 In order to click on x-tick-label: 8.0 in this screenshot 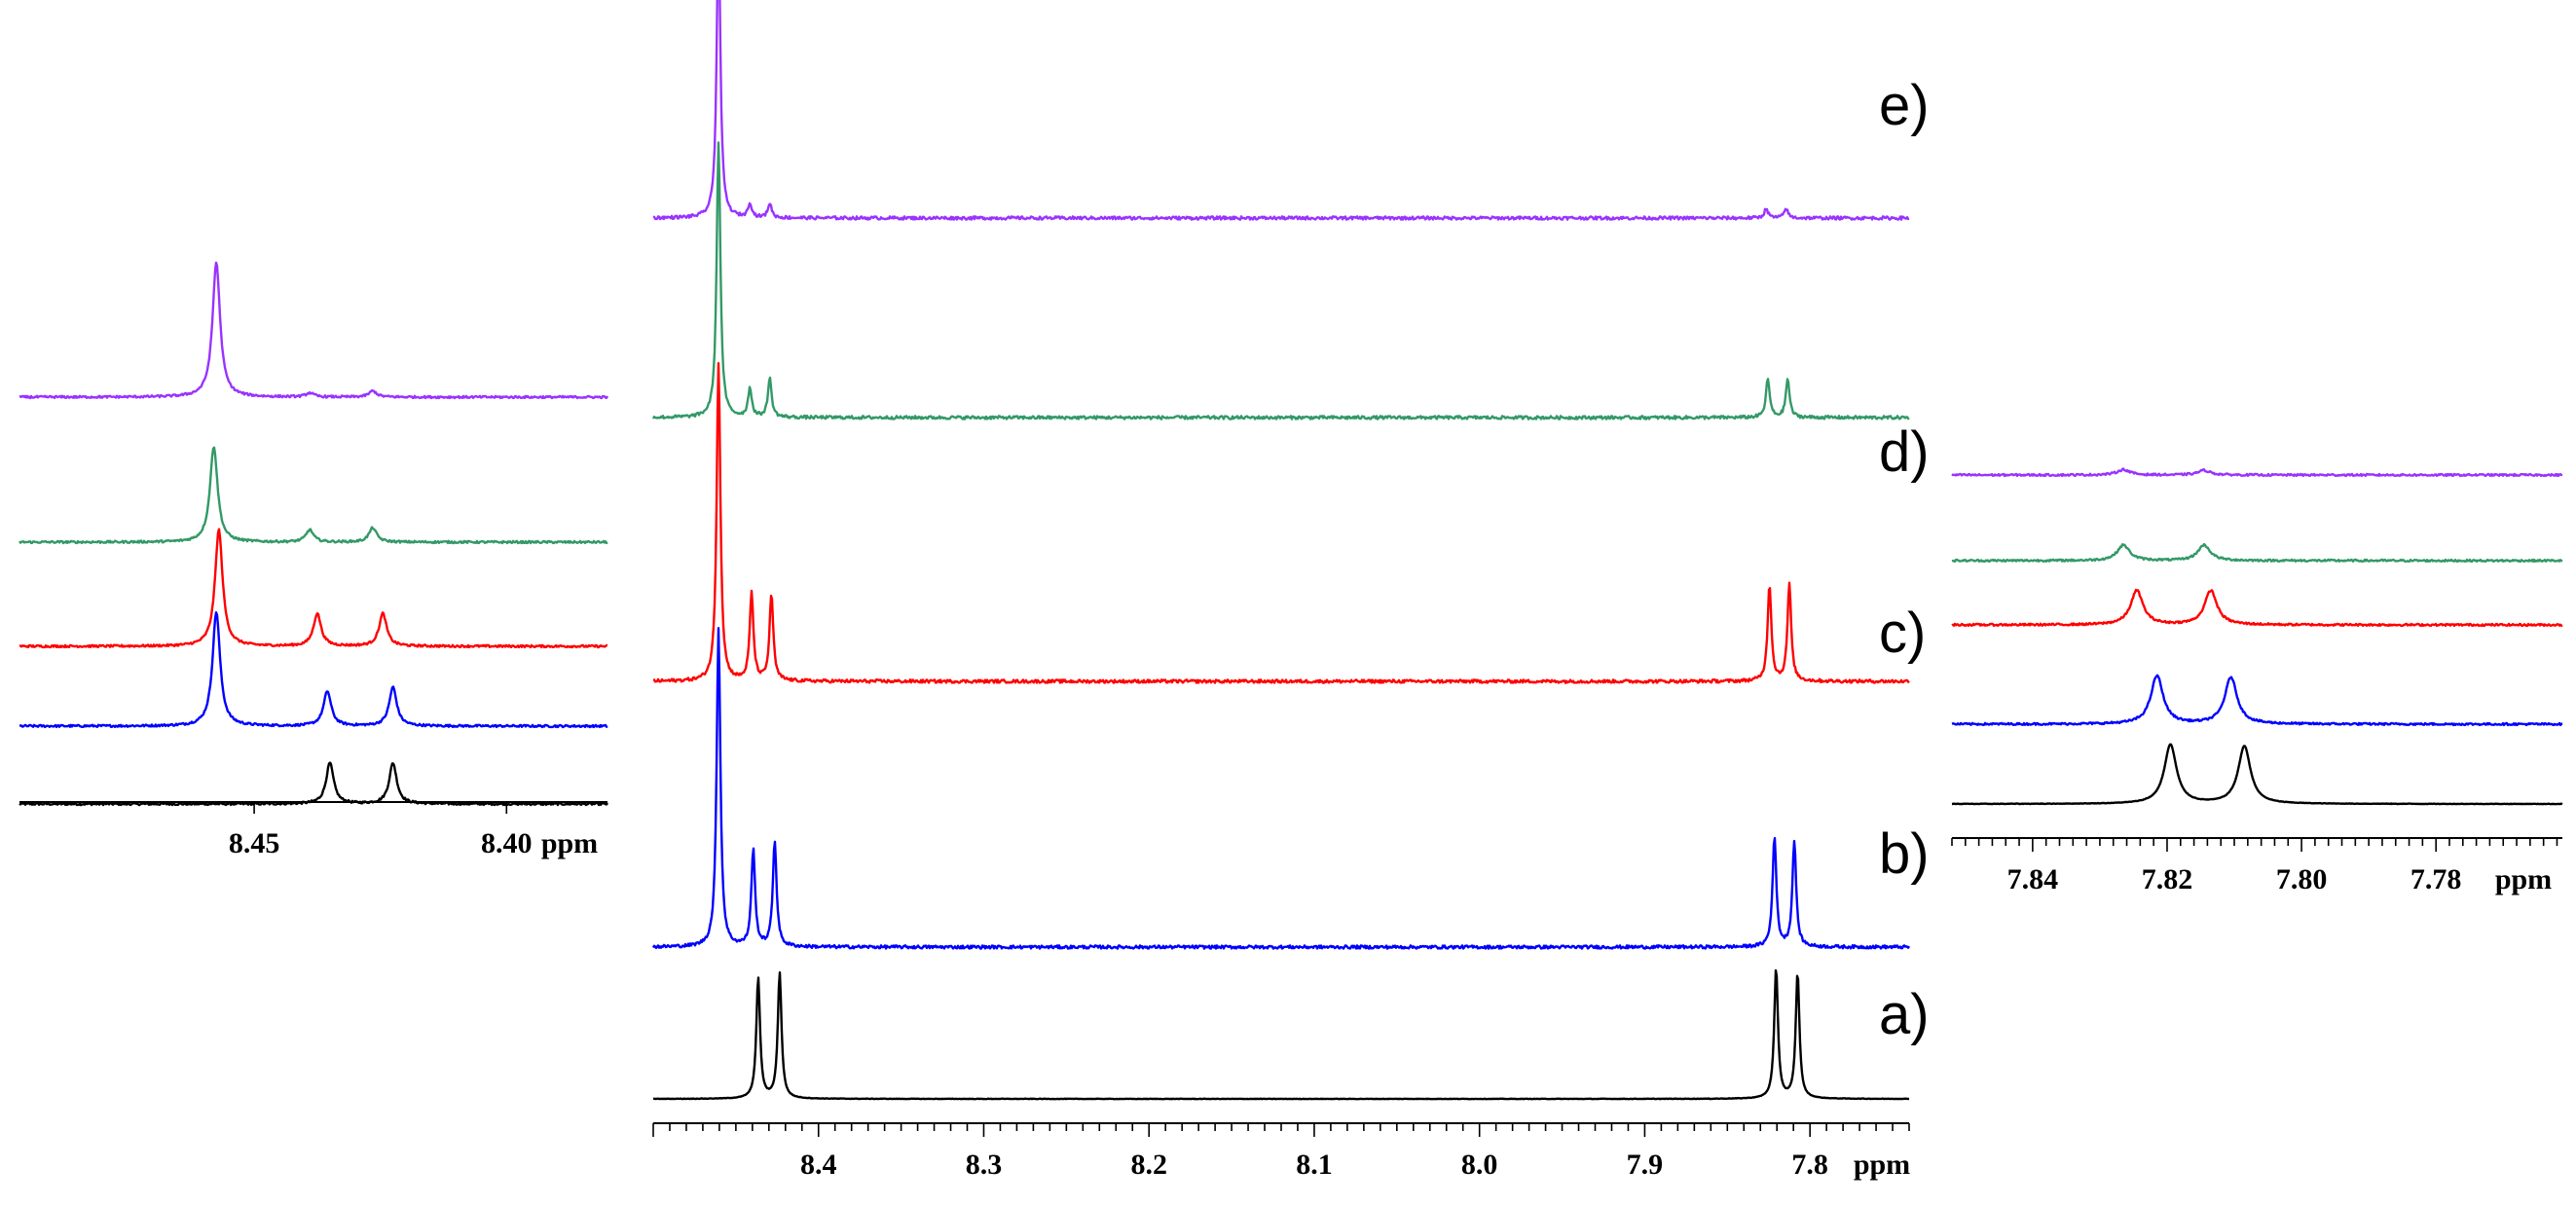, I will do `click(1479, 1165)`.